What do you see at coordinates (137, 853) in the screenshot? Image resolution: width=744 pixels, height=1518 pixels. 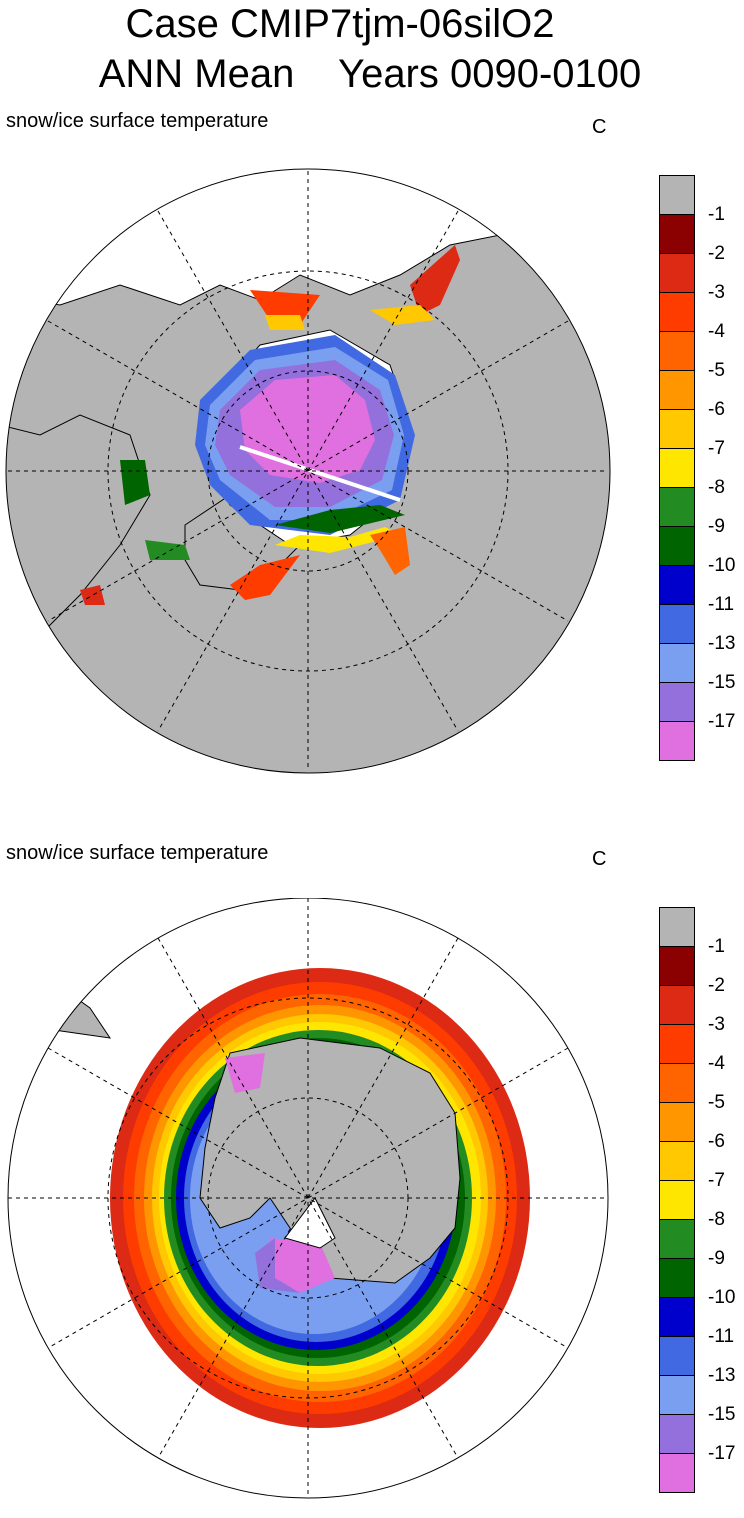 I see `panel-south-label: snow/ice surface temperature` at bounding box center [137, 853].